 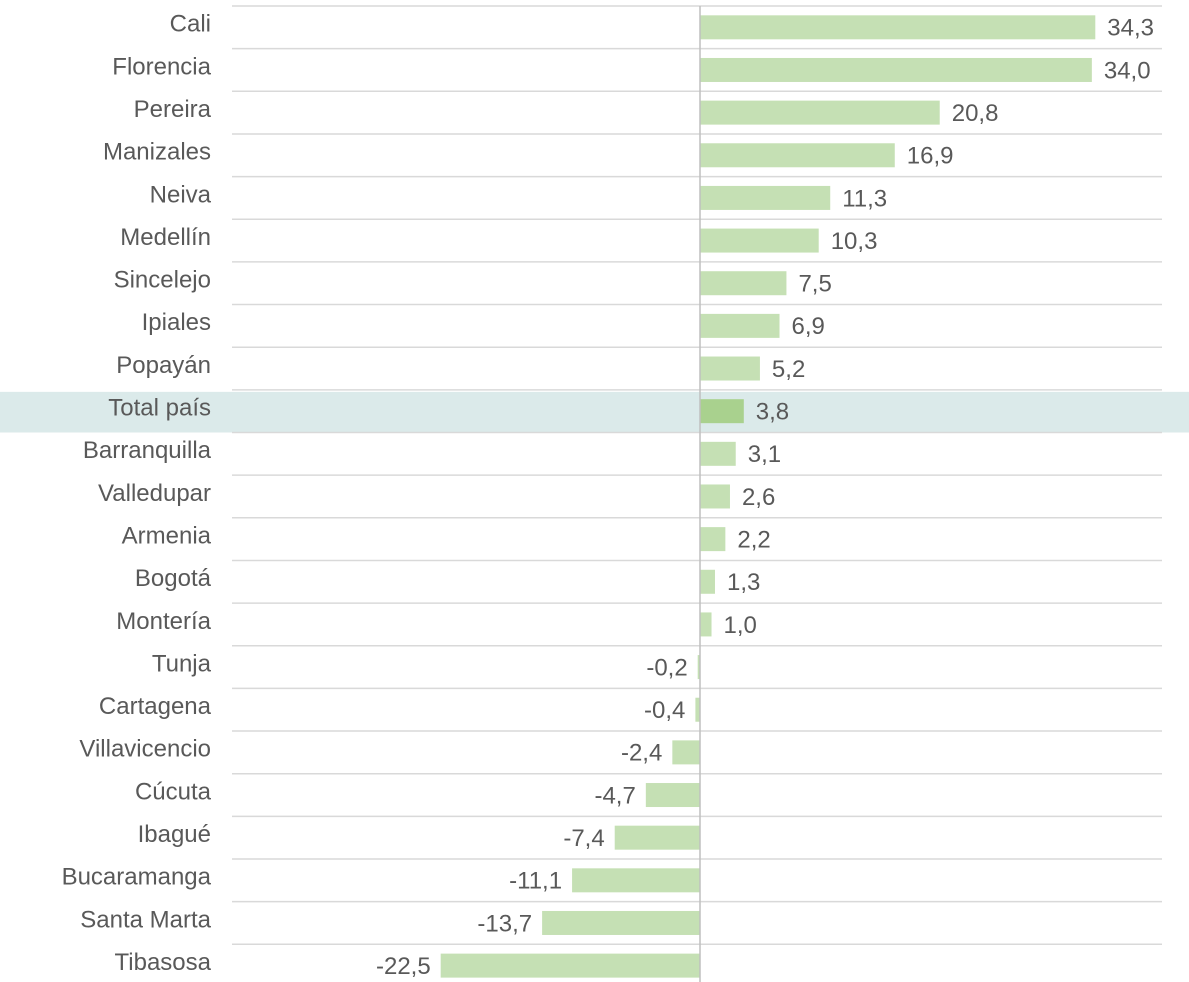 What do you see at coordinates (182, 663) in the screenshot?
I see `category-label: Tunja` at bounding box center [182, 663].